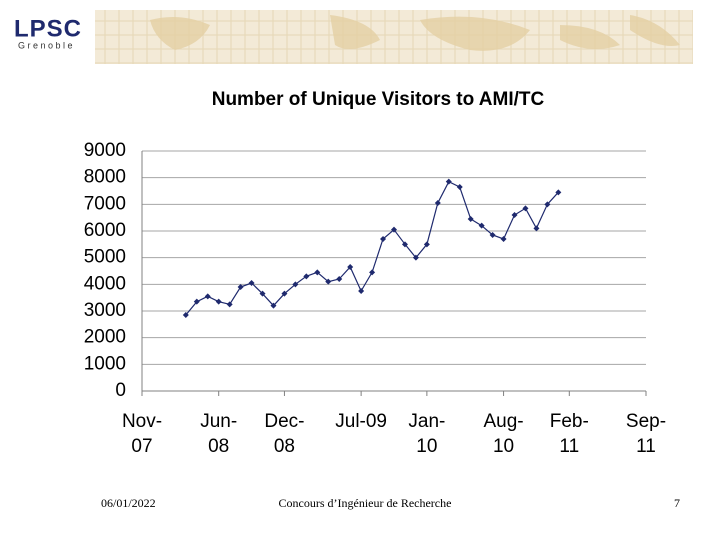 This screenshot has width=720, height=540. What do you see at coordinates (46, 45) in the screenshot?
I see `logo-city: Grenoble` at bounding box center [46, 45].